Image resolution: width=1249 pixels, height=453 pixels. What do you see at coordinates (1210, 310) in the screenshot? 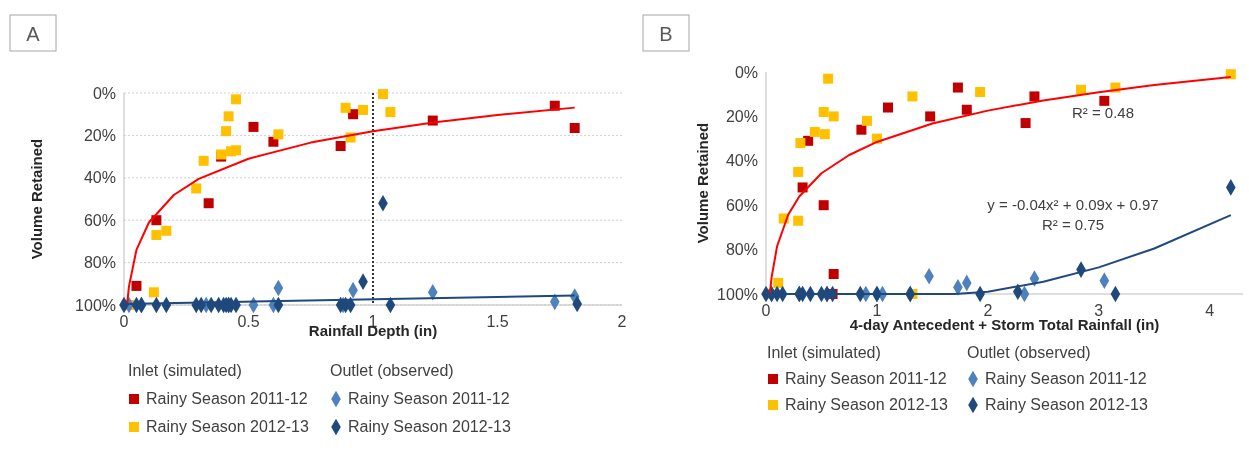
I see `x-tick-label: 4` at bounding box center [1210, 310].